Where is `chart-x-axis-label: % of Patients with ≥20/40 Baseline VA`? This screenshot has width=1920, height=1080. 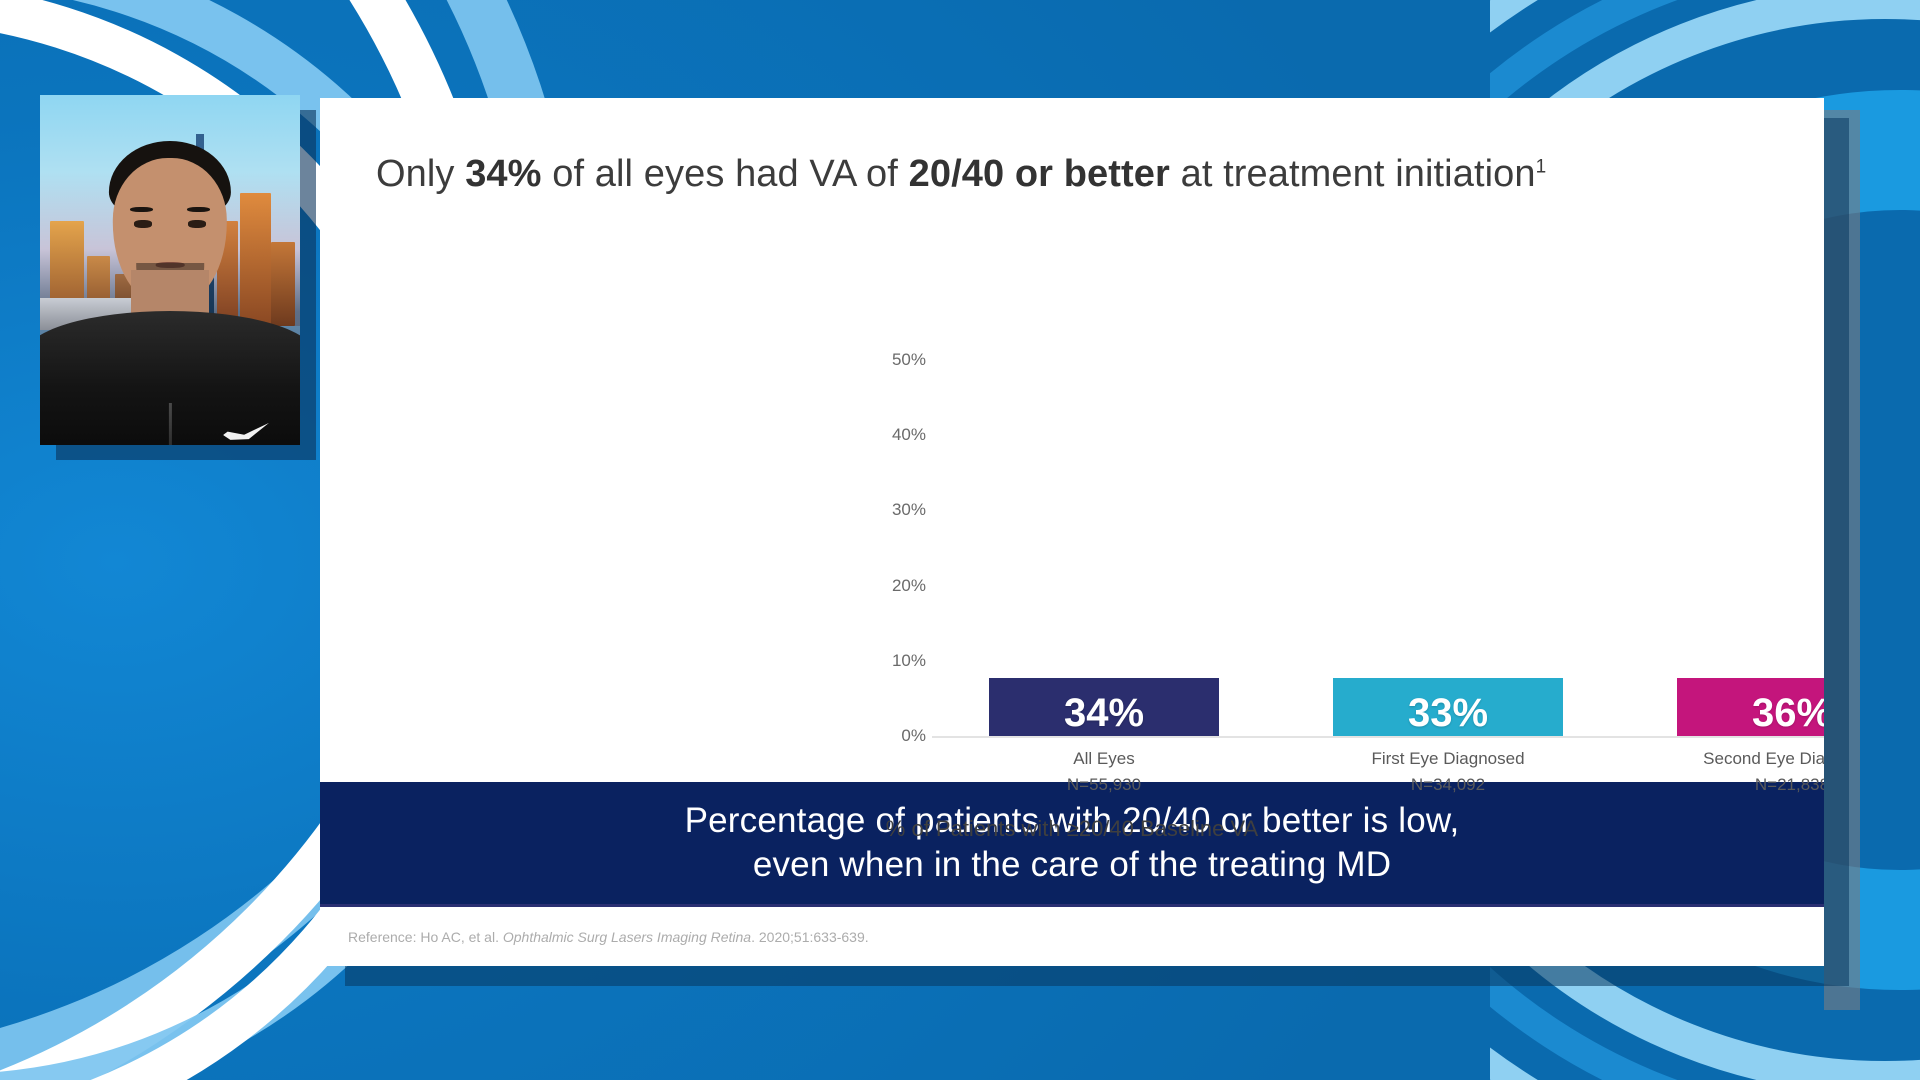 chart-x-axis-label: % of Patients with ≥20/40 Baseline VA is located at coordinates (1072, 828).